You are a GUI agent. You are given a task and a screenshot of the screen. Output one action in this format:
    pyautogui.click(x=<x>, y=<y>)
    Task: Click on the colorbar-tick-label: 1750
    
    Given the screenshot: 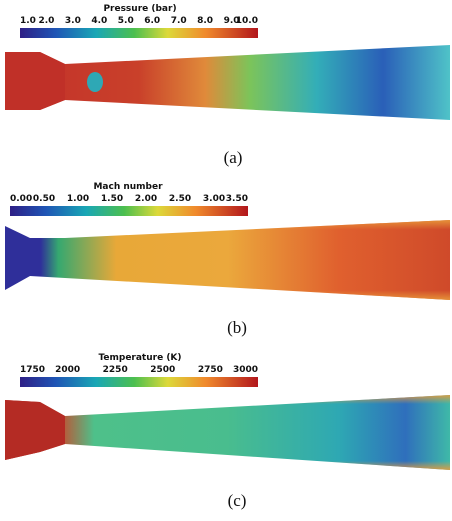 What is the action you would take?
    pyautogui.click(x=32, y=370)
    